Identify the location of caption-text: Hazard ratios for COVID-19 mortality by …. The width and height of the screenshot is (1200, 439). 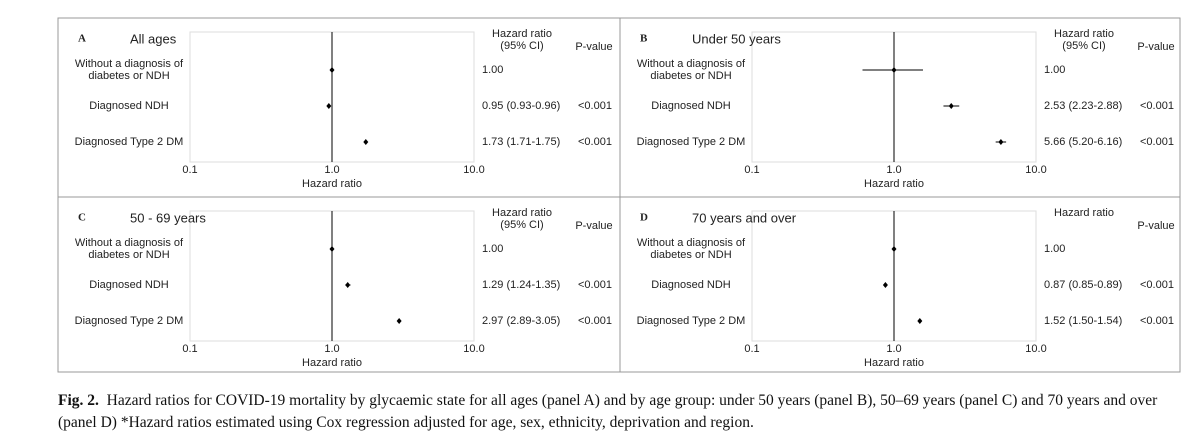
(608, 411).